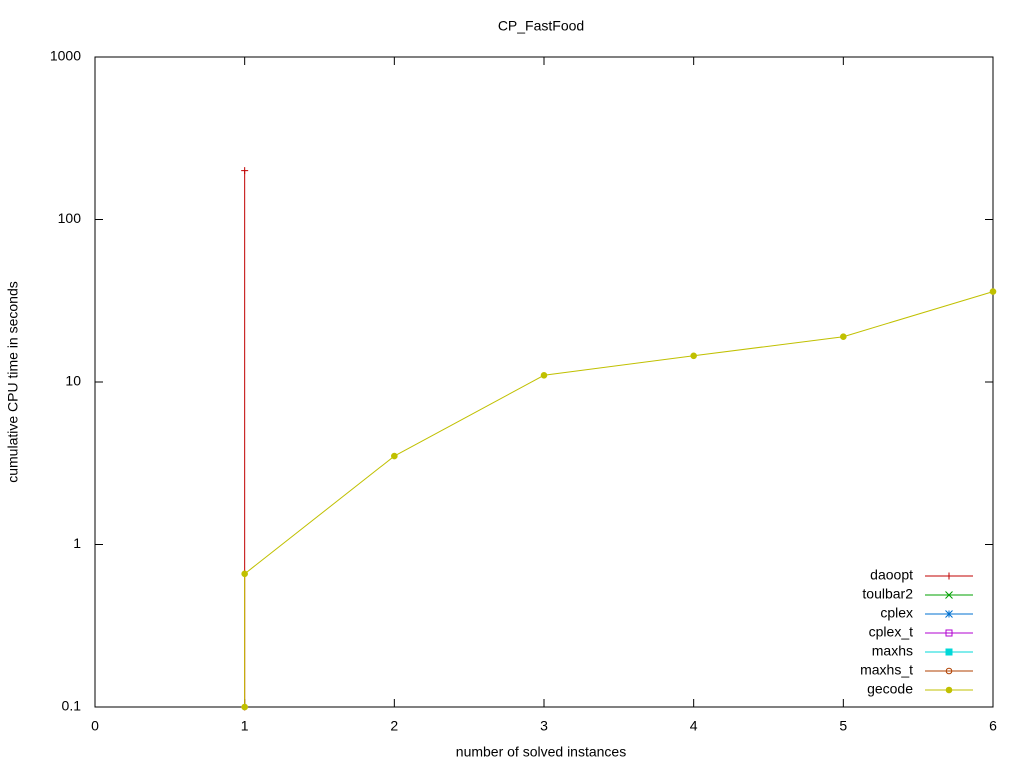  Describe the element at coordinates (891, 575) in the screenshot. I see `legend-label: daoopt` at that location.